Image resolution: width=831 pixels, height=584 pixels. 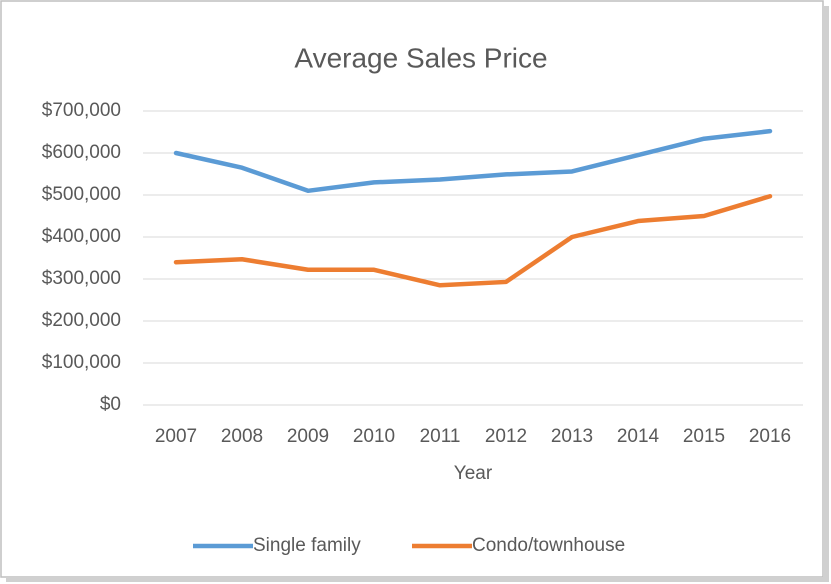 I want to click on y-tick-label: $400,000, so click(x=81, y=236).